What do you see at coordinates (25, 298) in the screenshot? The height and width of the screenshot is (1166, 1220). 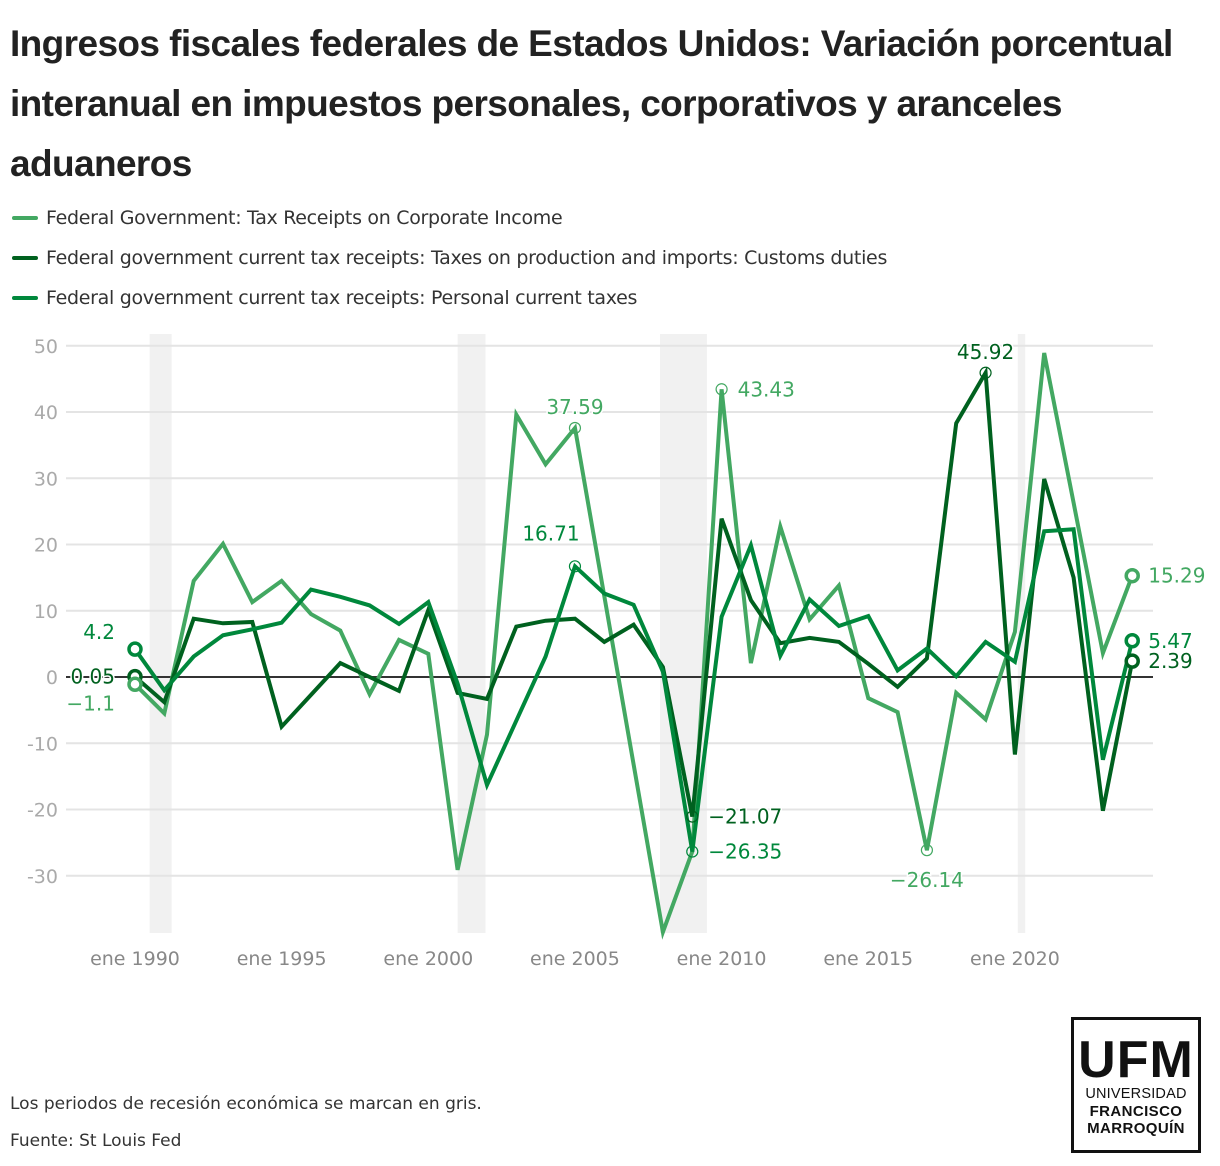 I see `legend-swatch-personal` at bounding box center [25, 298].